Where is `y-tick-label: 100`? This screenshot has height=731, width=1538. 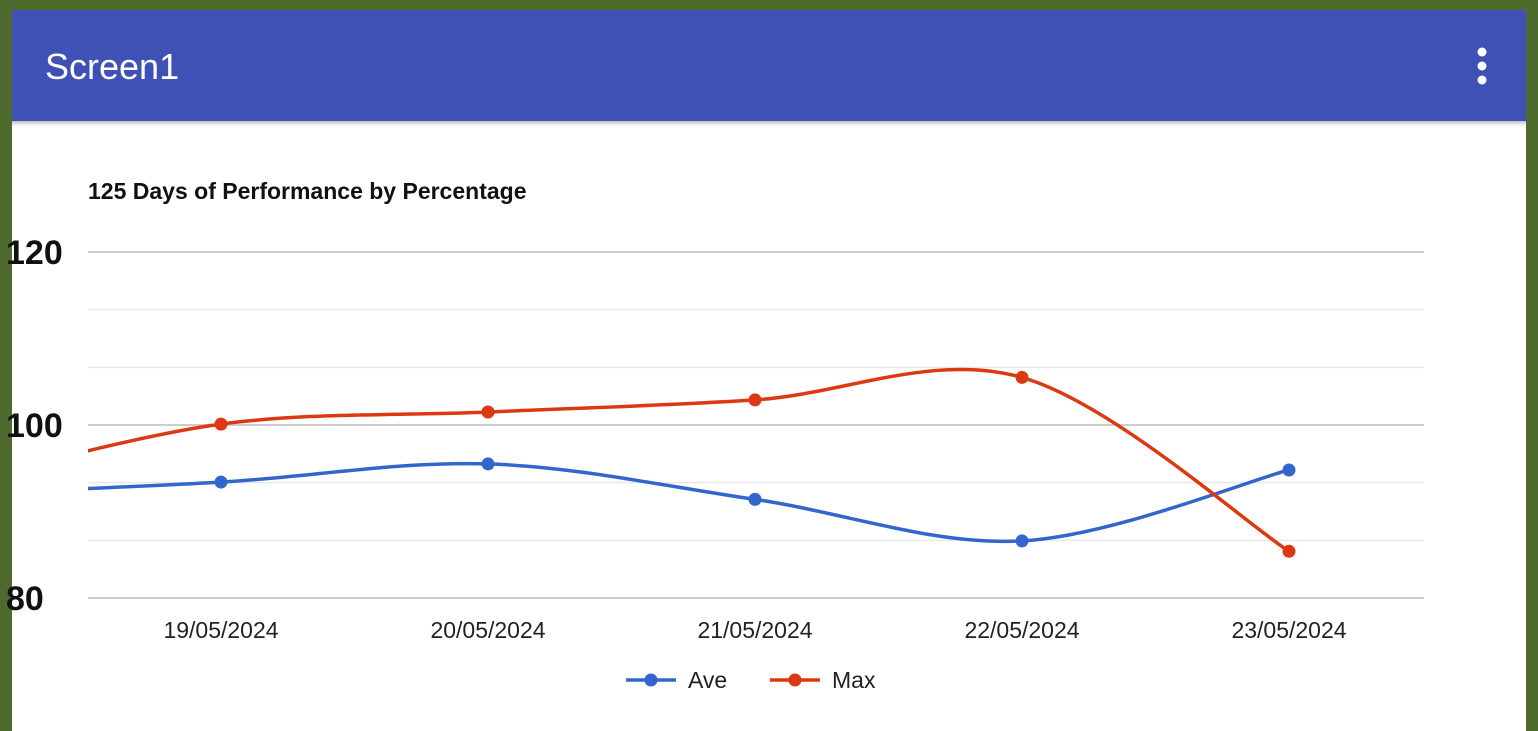
y-tick-label: 100 is located at coordinates (34, 426).